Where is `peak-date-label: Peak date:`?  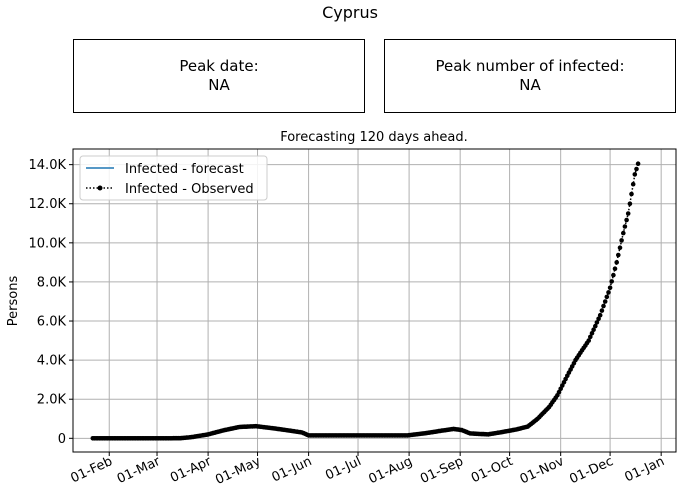
peak-date-label: Peak date: is located at coordinates (219, 66).